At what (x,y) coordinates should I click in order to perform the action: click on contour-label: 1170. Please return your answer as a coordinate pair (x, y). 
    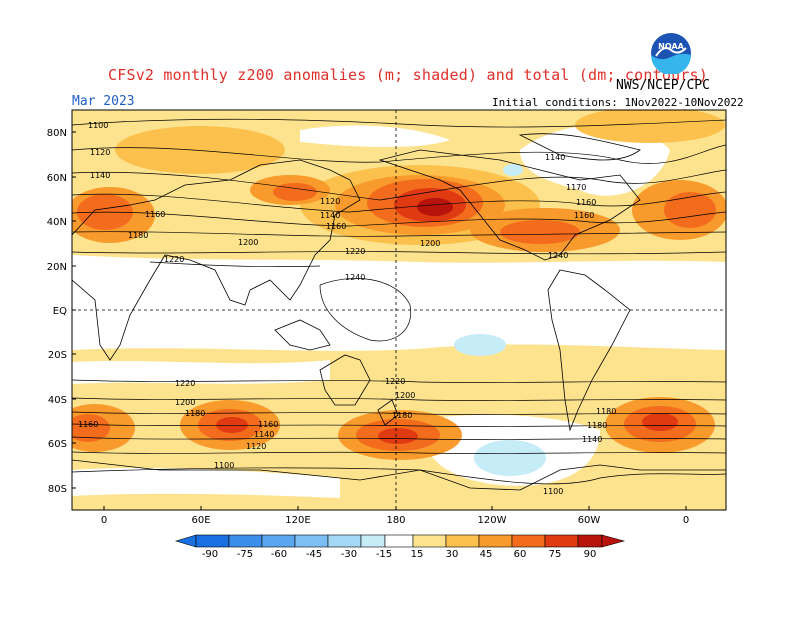
    Looking at the image, I should click on (576, 187).